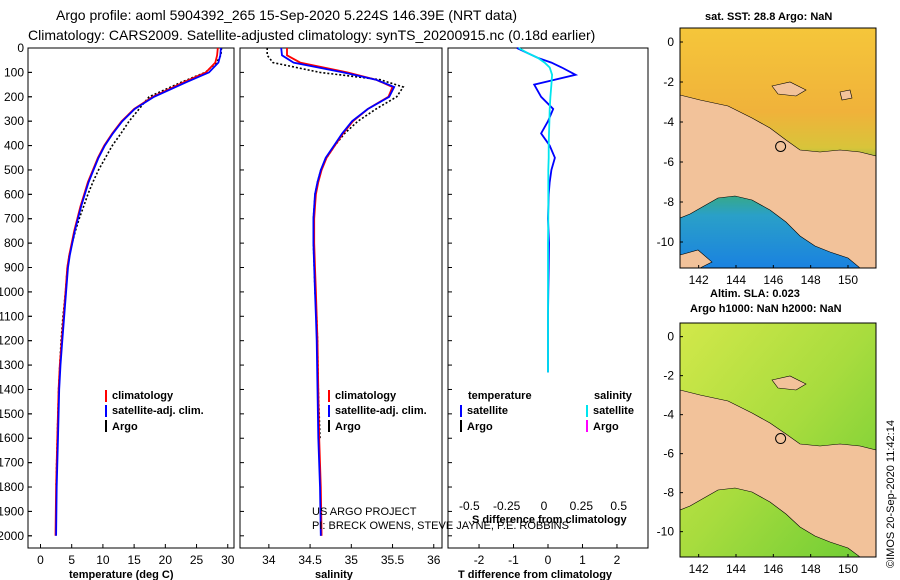  I want to click on x-tick-label: 20, so click(166, 560).